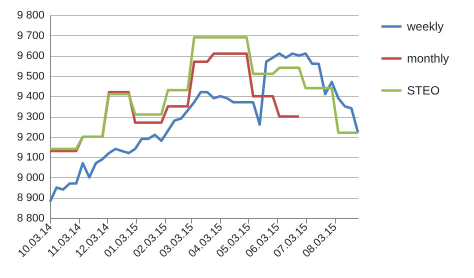 This screenshot has height=278, width=474. Describe the element at coordinates (30, 198) in the screenshot. I see `y-tick-label: 8 900` at that location.